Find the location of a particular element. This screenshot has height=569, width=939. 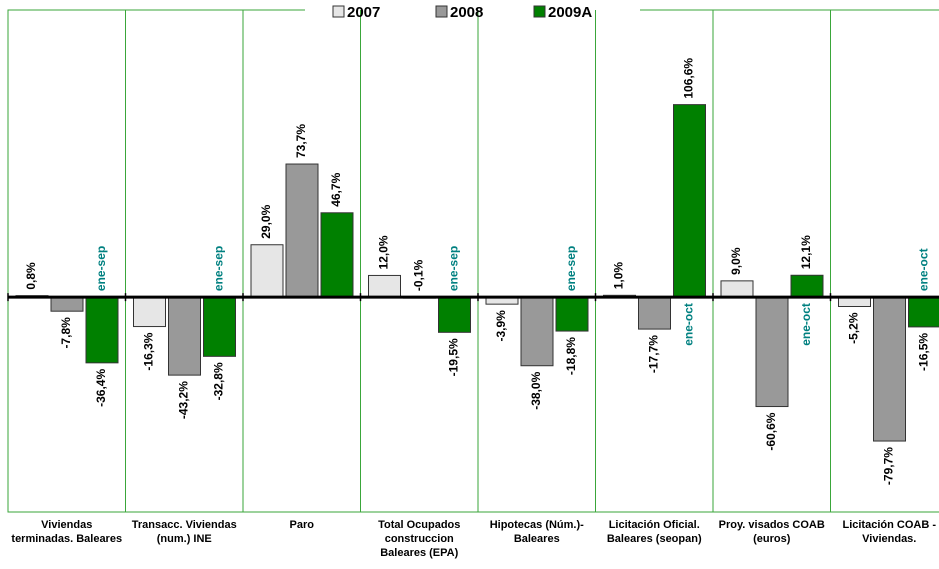

value-label: -79,7% is located at coordinates (889, 466).